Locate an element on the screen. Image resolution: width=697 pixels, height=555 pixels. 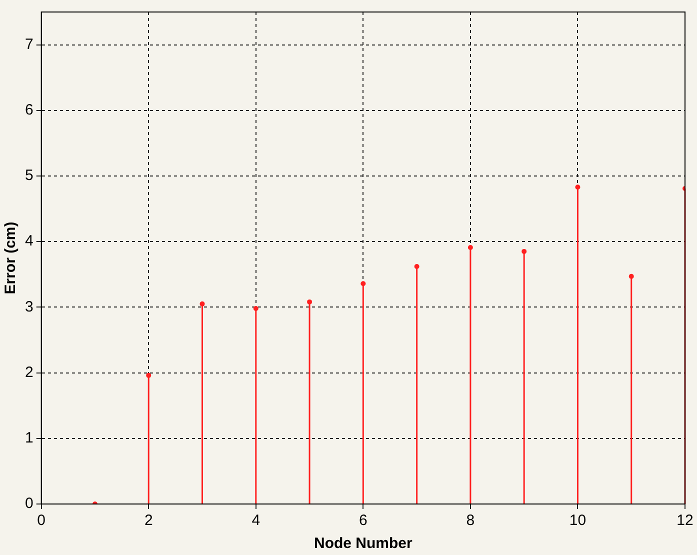
x-axis-title: Node Number is located at coordinates (363, 543).